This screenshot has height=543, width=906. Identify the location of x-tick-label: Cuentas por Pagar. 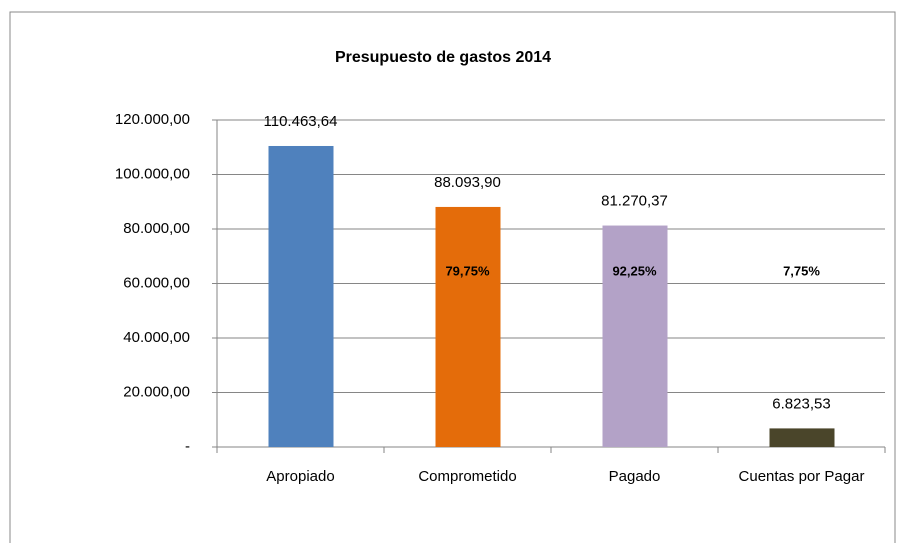
(802, 476).